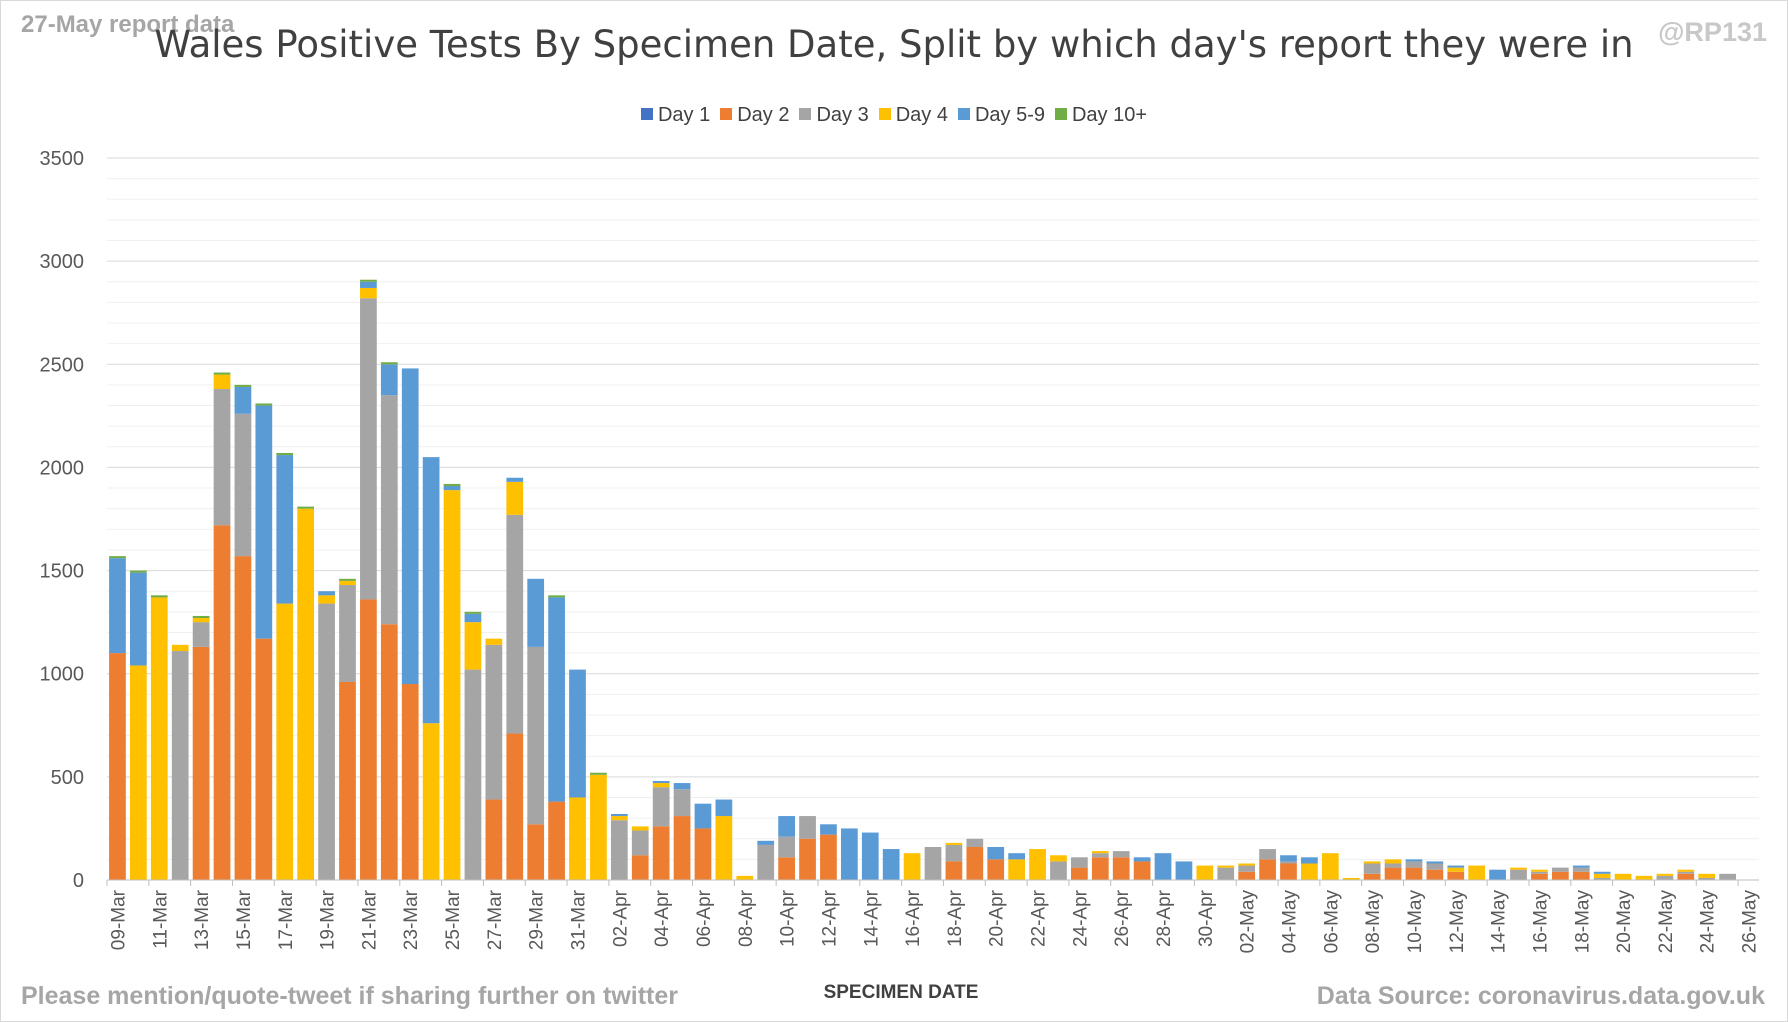 The height and width of the screenshot is (1022, 1788). Describe the element at coordinates (1666, 922) in the screenshot. I see `x-tick-label: 22-May` at that location.